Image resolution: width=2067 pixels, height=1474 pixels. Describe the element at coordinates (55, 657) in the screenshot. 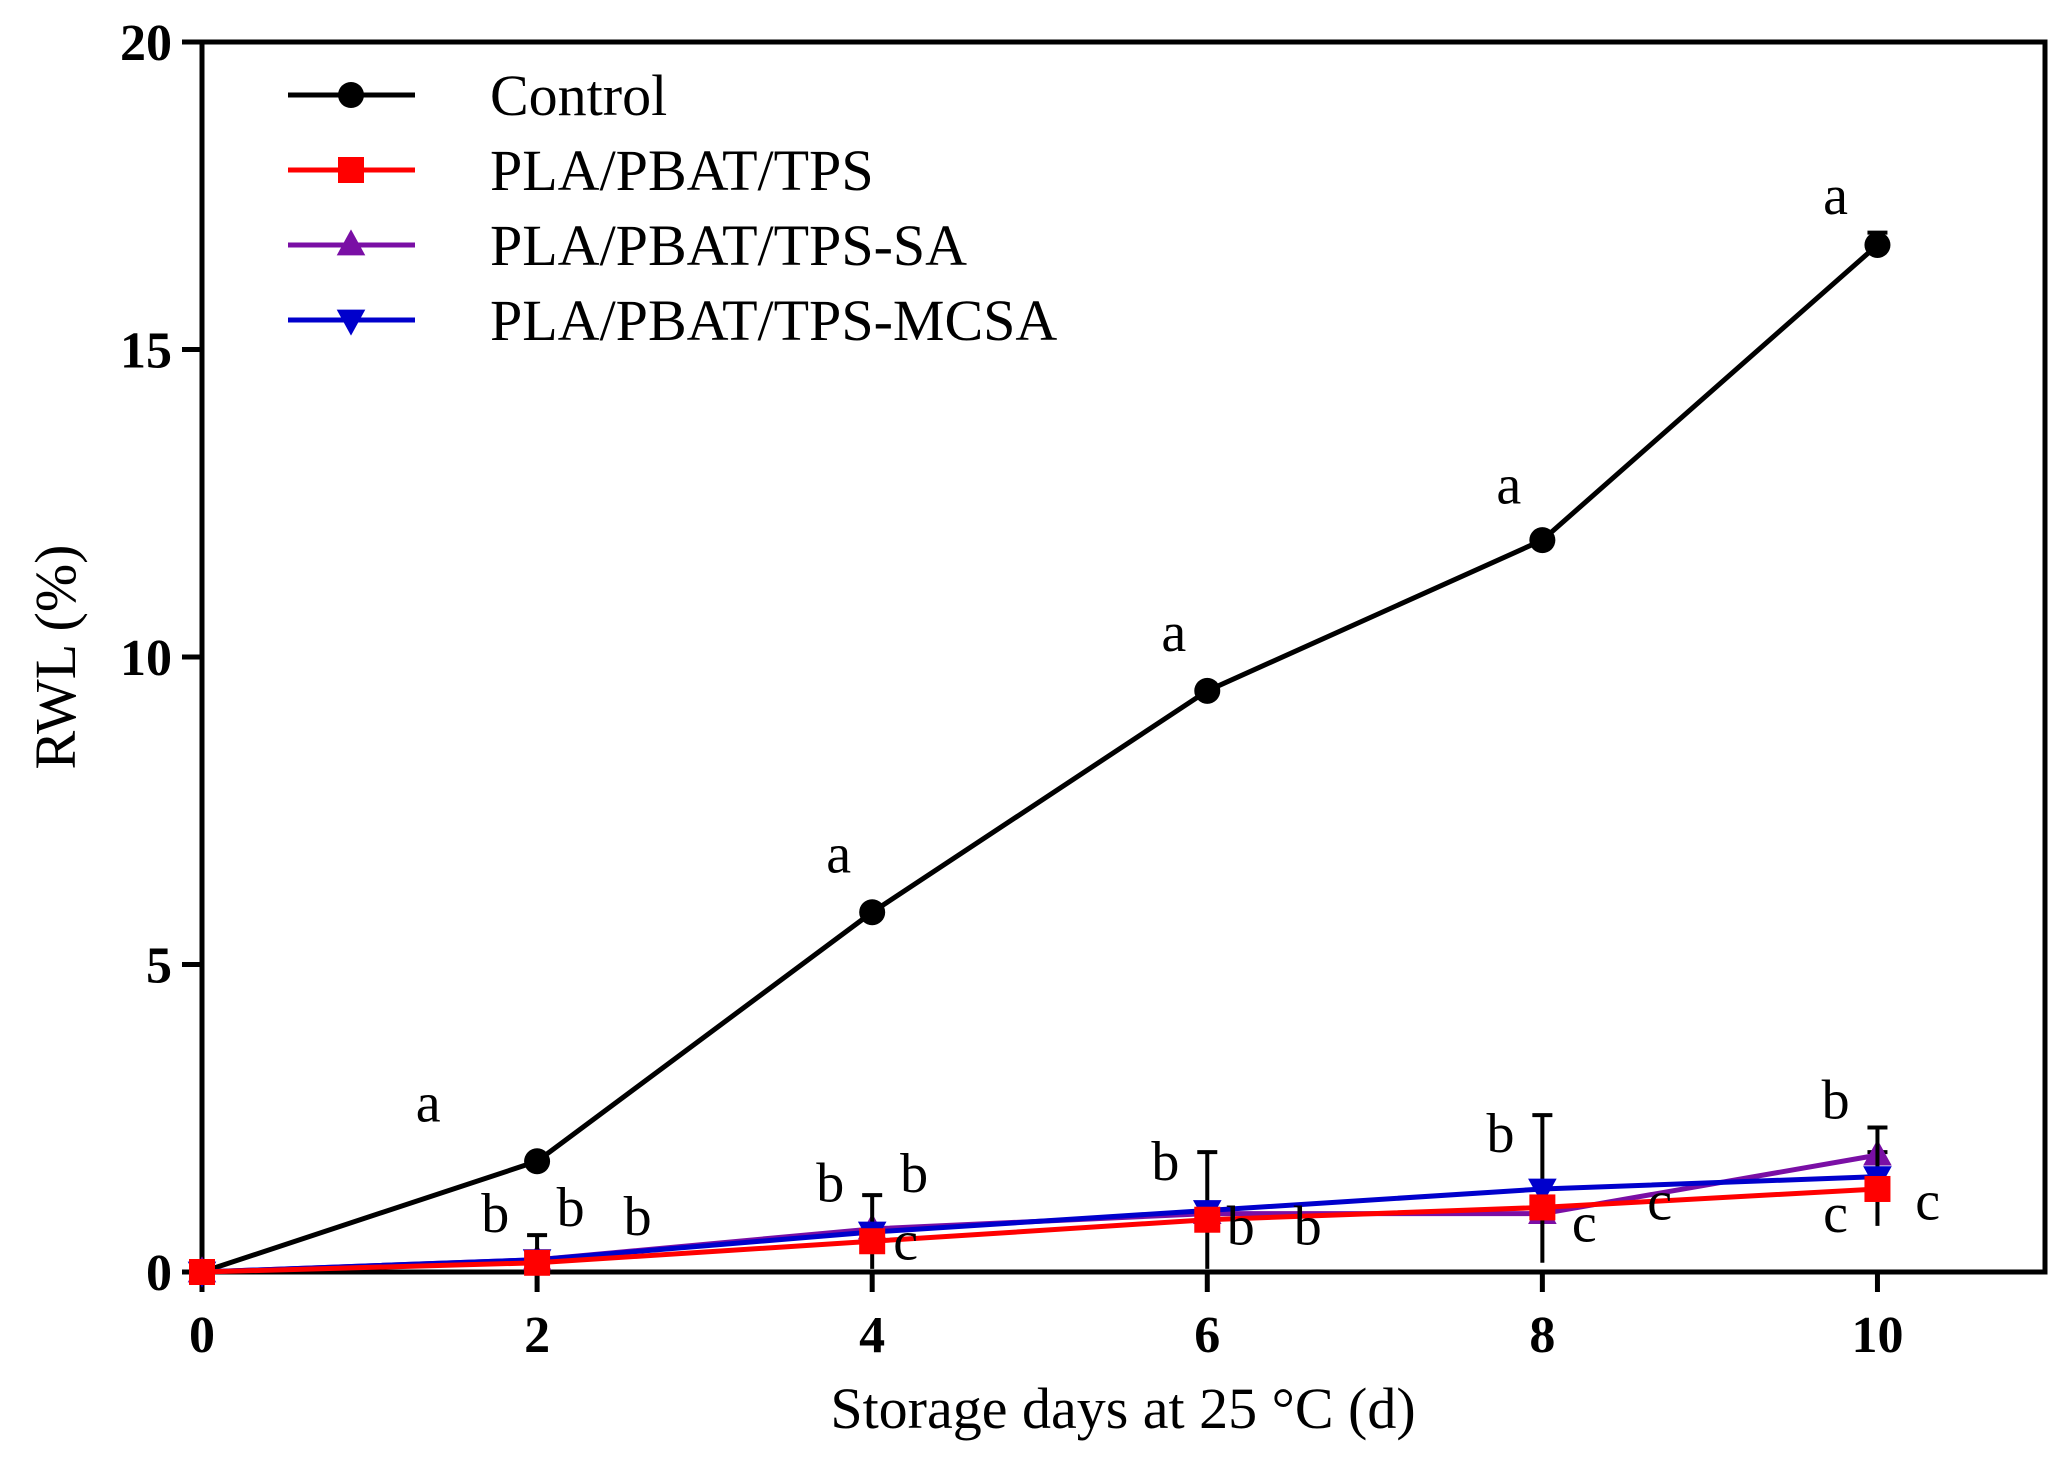

I see `y-axis-title: RWL (%)` at that location.